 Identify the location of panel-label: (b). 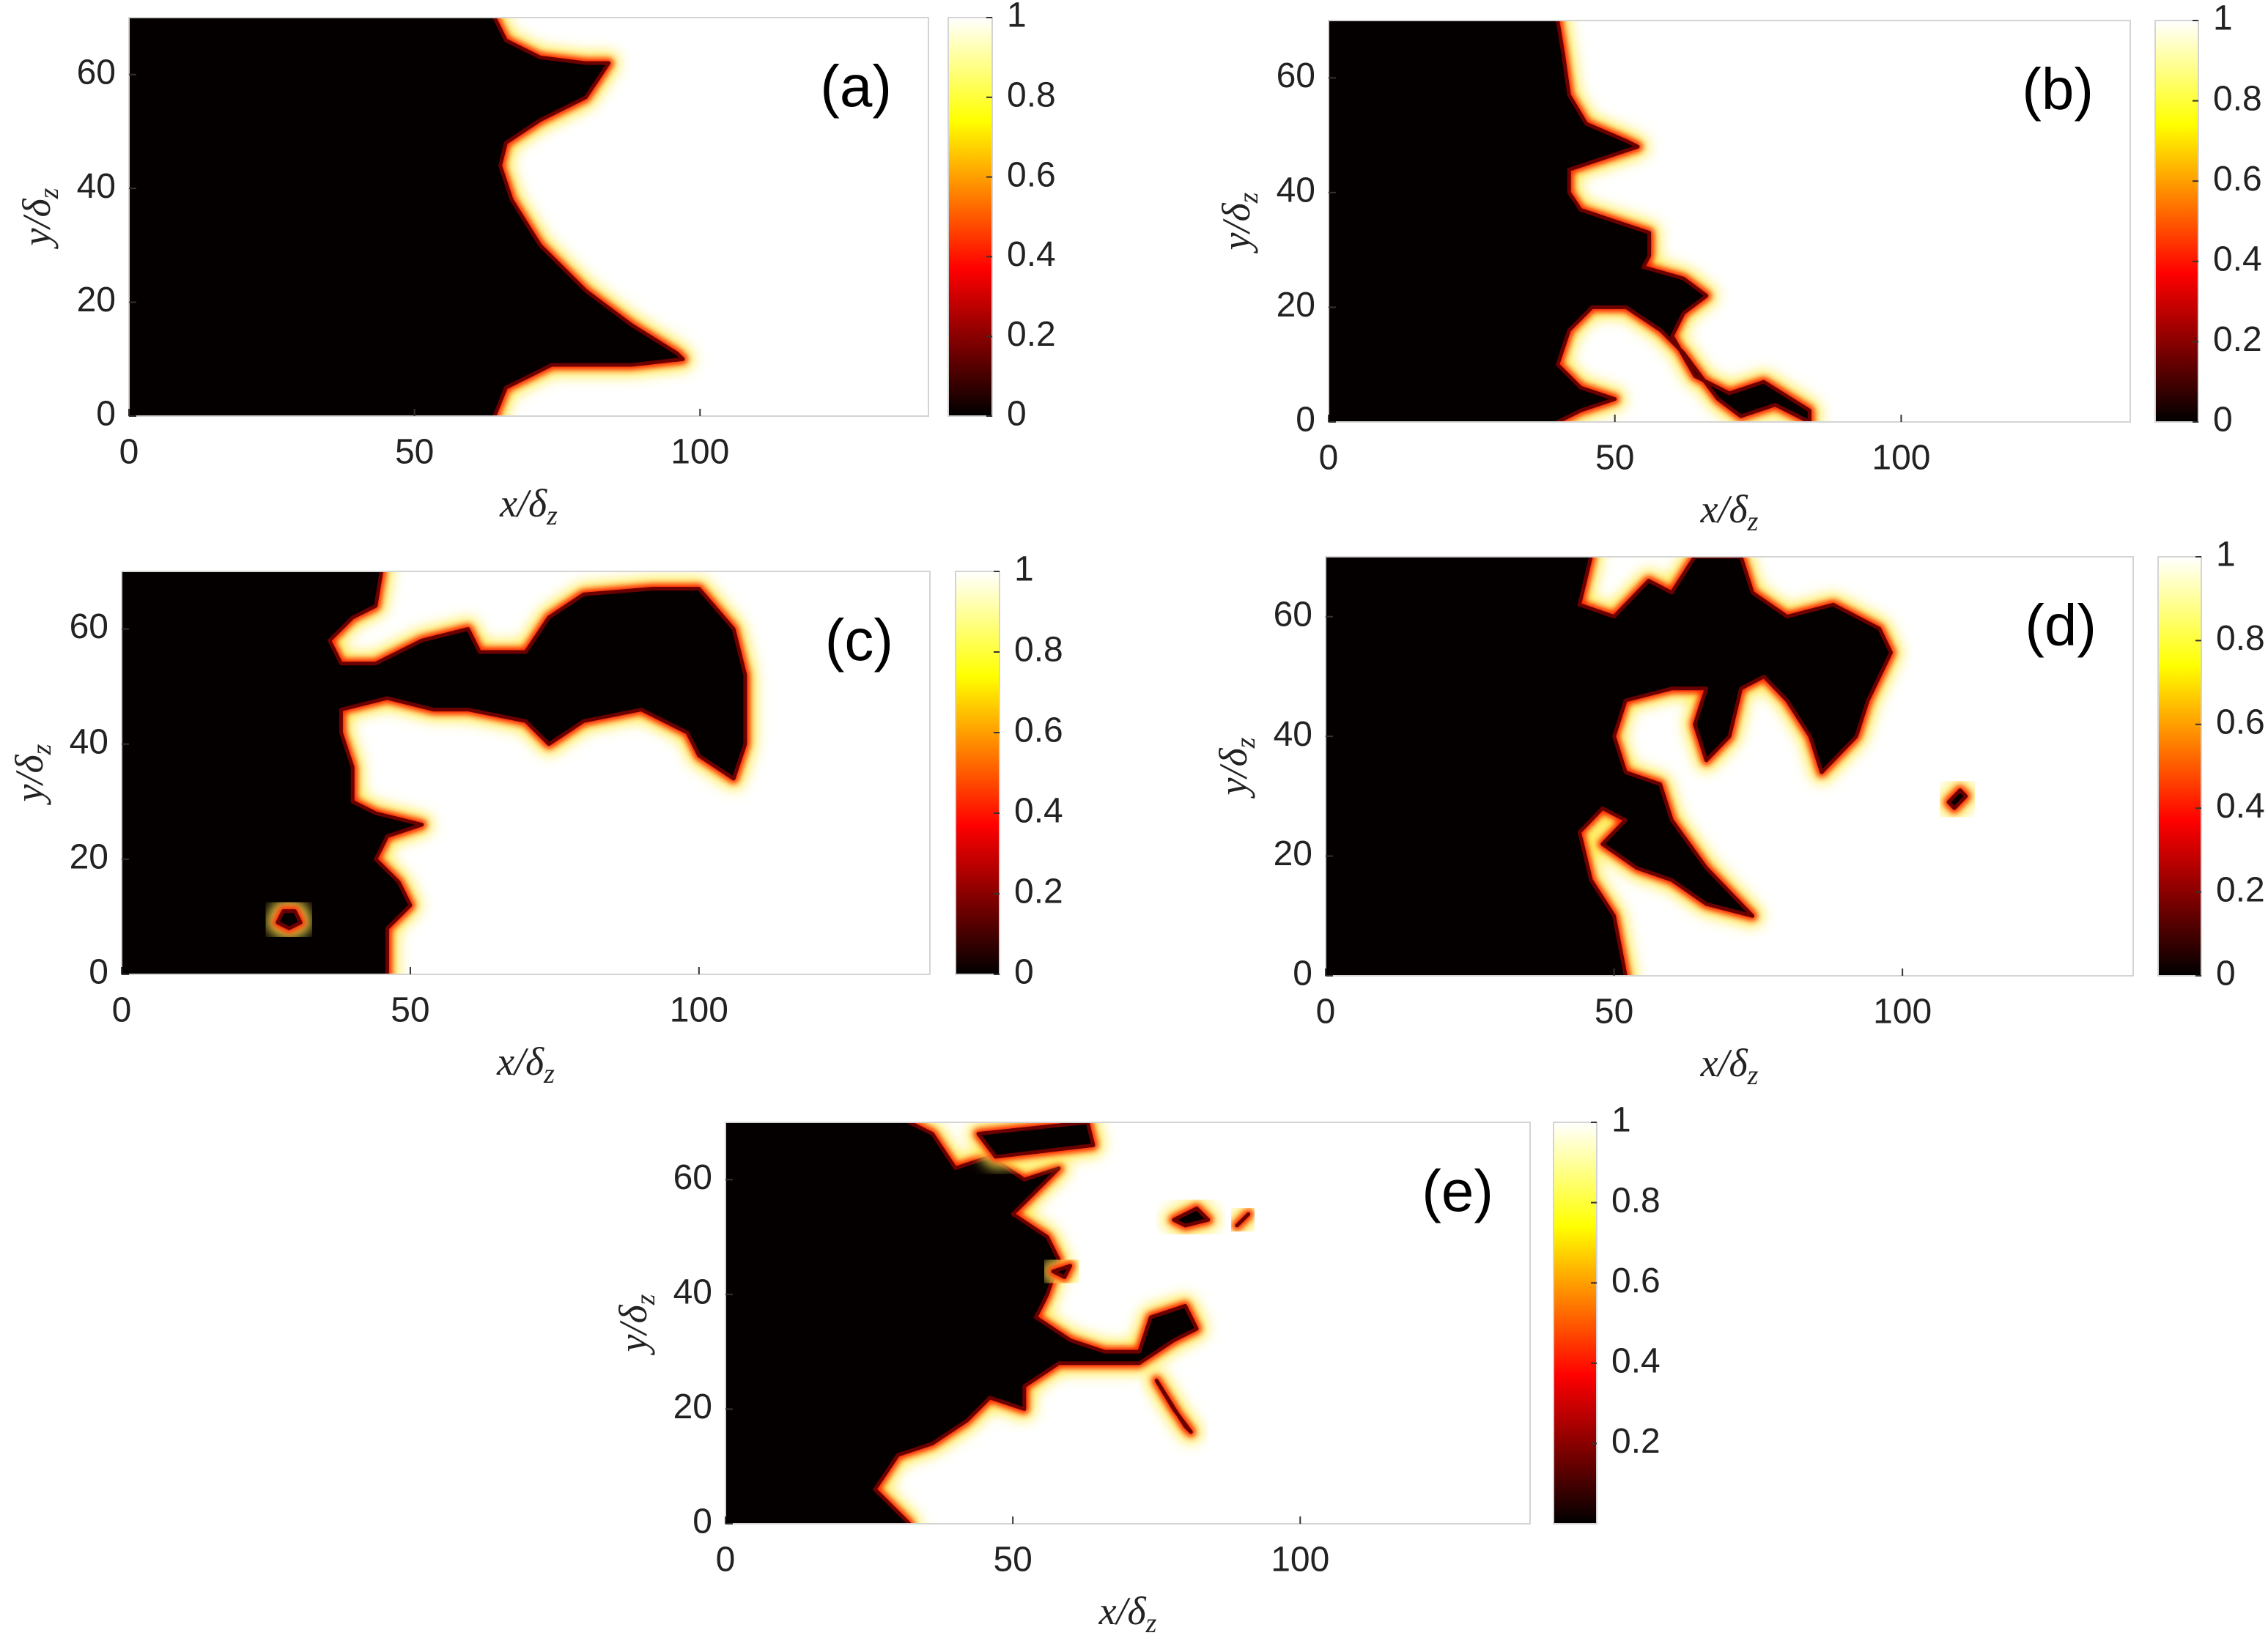
(2058, 89).